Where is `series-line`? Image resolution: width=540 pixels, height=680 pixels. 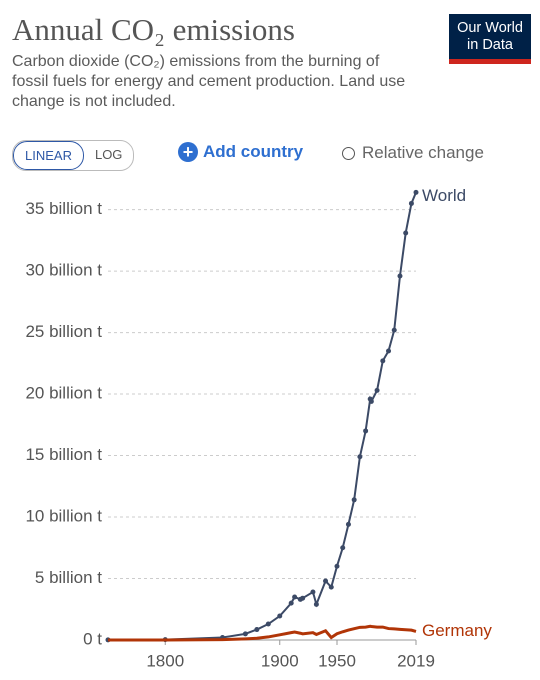
series-line is located at coordinates (262, 633).